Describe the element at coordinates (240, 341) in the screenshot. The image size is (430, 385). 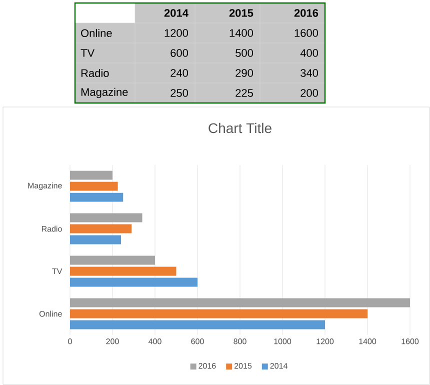
I see `x-tick-label: 800` at that location.